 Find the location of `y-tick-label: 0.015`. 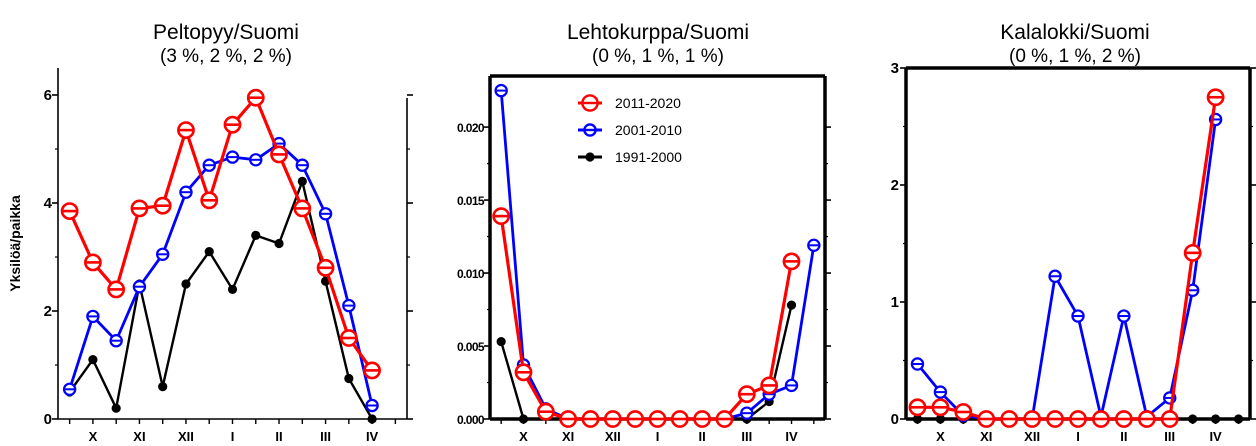

y-tick-label: 0.015 is located at coordinates (471, 201).